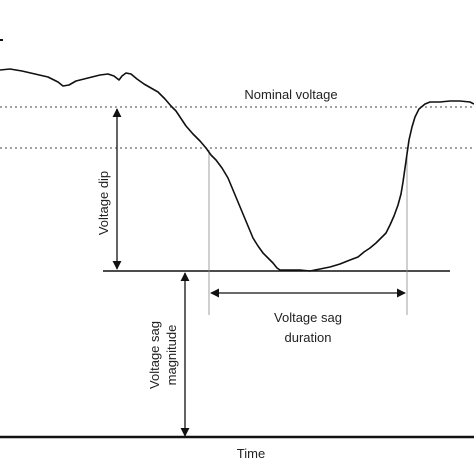  Describe the element at coordinates (154, 355) in the screenshot. I see `sag-magnitude-label-line1: Voltage sag` at that location.